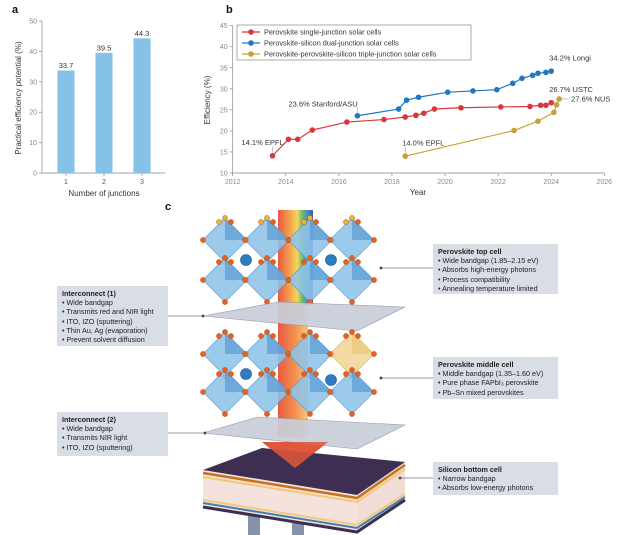  What do you see at coordinates (142, 182) in the screenshot?
I see `x-tick-label: 3` at bounding box center [142, 182].